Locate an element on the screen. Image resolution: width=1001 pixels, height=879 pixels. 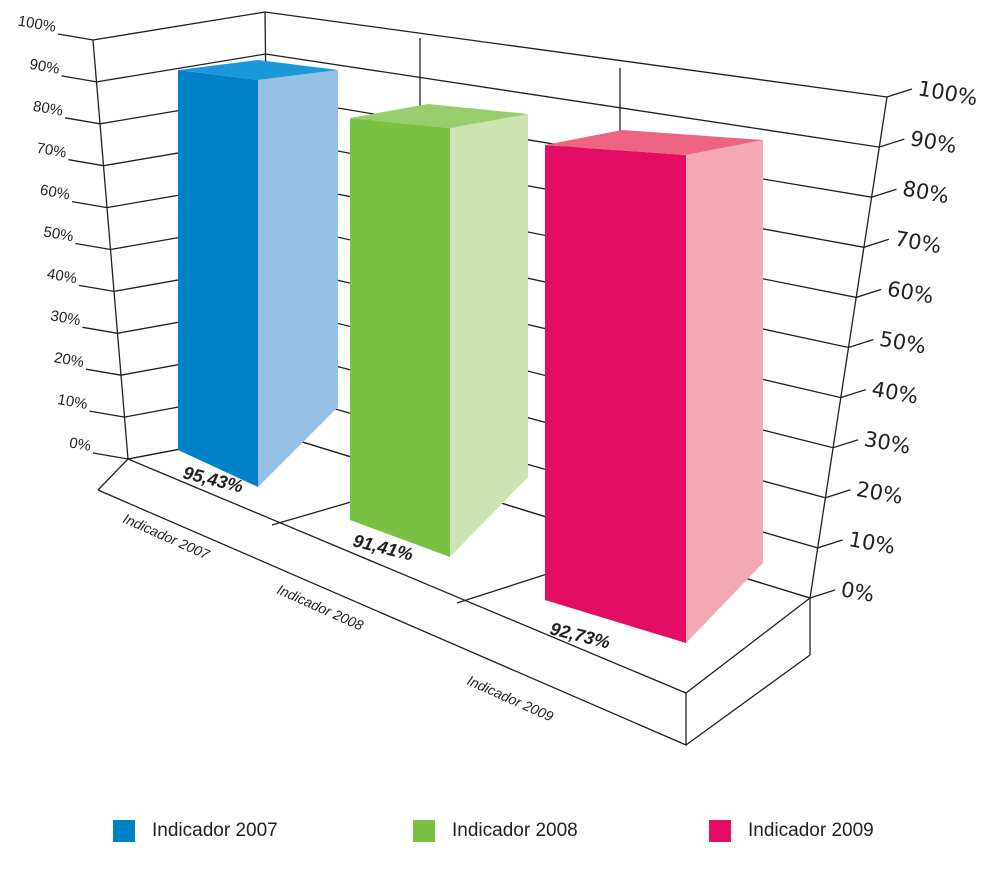
legend-item-2008: Indicador 2008 is located at coordinates (495, 831).